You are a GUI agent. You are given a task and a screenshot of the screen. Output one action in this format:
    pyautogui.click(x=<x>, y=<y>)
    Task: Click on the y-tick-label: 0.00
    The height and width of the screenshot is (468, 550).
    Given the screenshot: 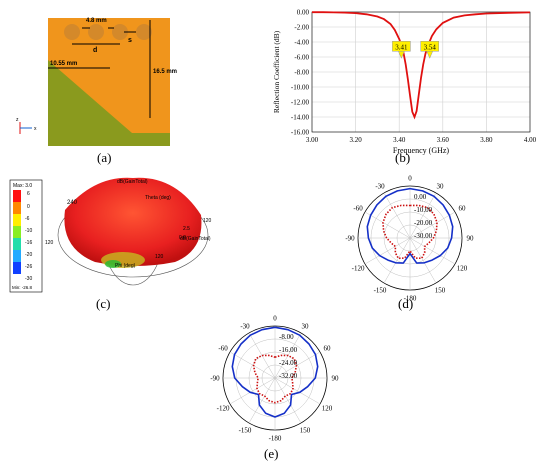 What is the action you would take?
    pyautogui.click(x=303, y=13)
    